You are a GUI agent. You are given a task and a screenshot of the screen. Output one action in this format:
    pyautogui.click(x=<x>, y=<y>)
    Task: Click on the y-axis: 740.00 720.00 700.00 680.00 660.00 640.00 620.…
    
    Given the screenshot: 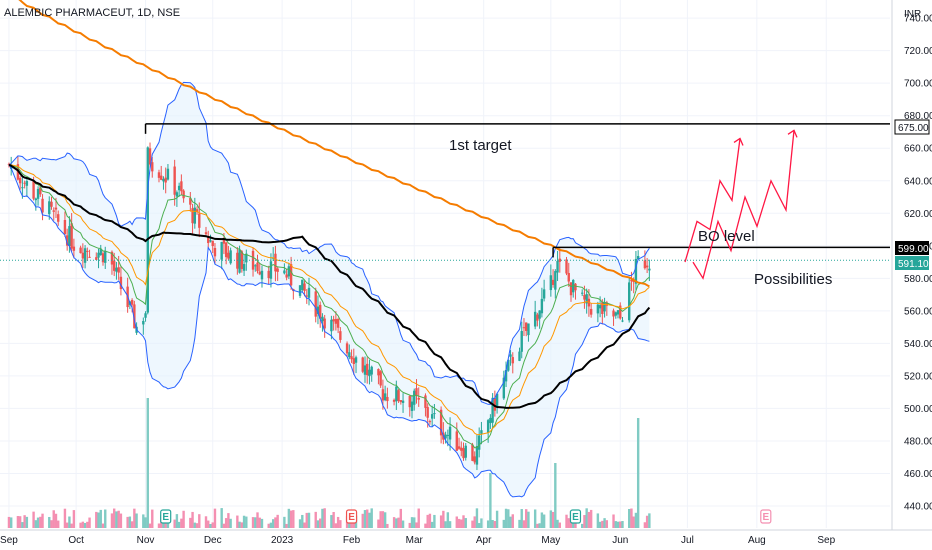 What is the action you would take?
    pyautogui.click(x=911, y=265)
    